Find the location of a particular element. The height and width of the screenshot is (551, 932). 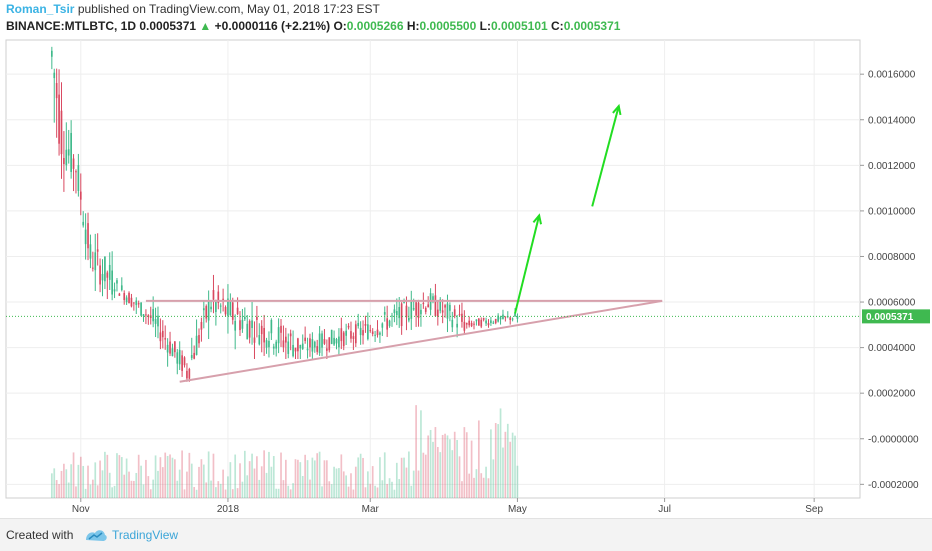

high-label: H: is located at coordinates (413, 26).